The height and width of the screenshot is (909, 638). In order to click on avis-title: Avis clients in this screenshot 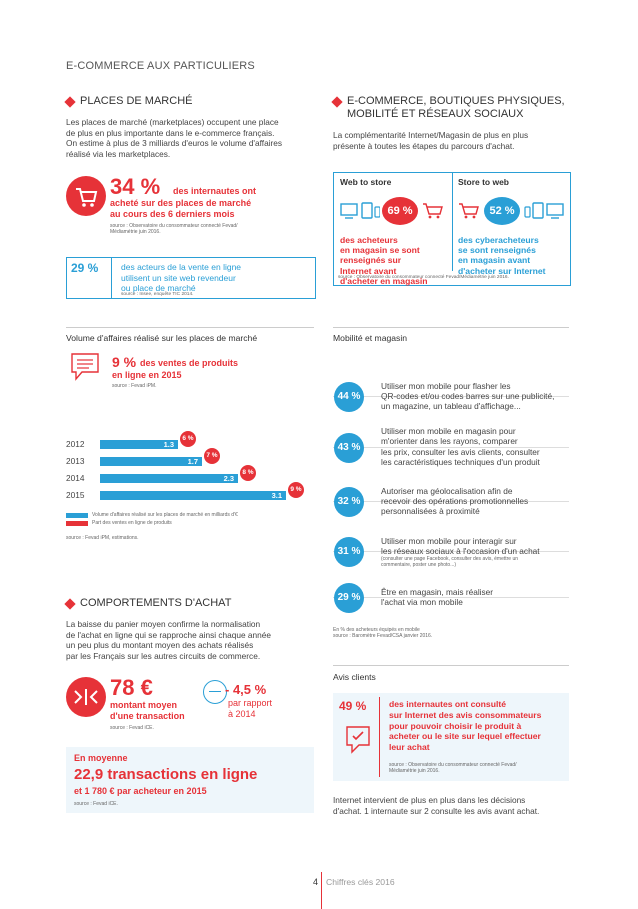, I will do `click(354, 677)`.